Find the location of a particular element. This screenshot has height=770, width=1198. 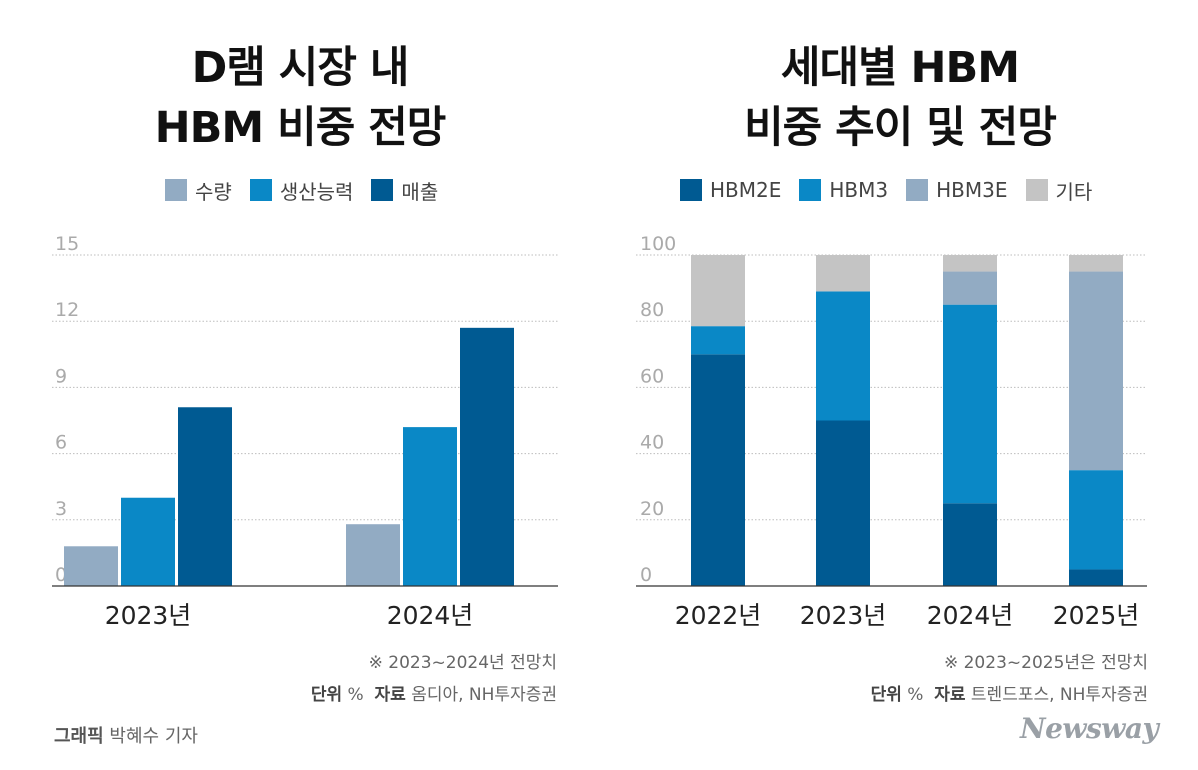

chart1-tick-label-5: 100 is located at coordinates (658, 244).